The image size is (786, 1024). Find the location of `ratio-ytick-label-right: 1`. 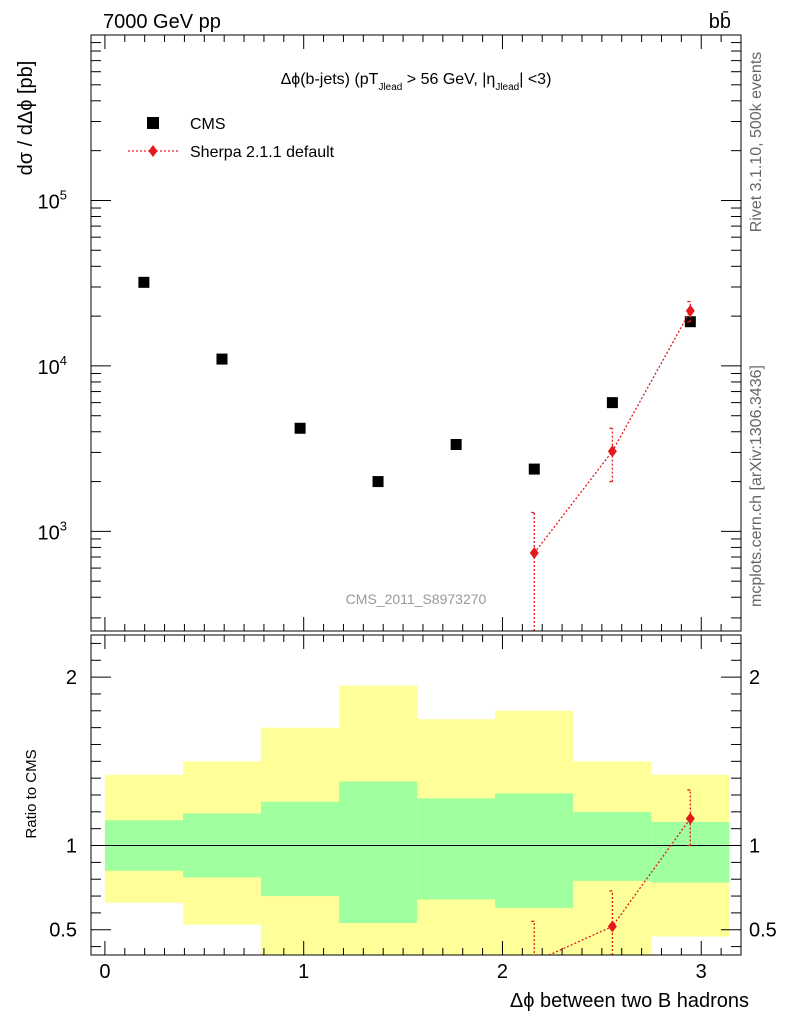

ratio-ytick-label-right: 1 is located at coordinates (754, 847).